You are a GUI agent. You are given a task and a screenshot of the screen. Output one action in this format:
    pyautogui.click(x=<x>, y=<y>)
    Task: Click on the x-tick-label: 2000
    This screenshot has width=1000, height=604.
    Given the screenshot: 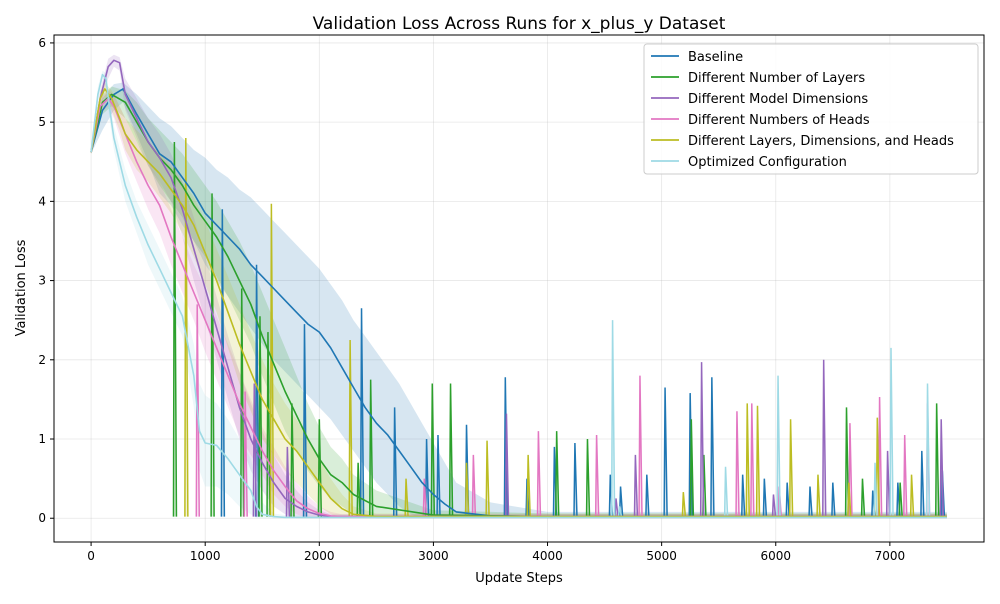 What is the action you would take?
    pyautogui.click(x=319, y=556)
    